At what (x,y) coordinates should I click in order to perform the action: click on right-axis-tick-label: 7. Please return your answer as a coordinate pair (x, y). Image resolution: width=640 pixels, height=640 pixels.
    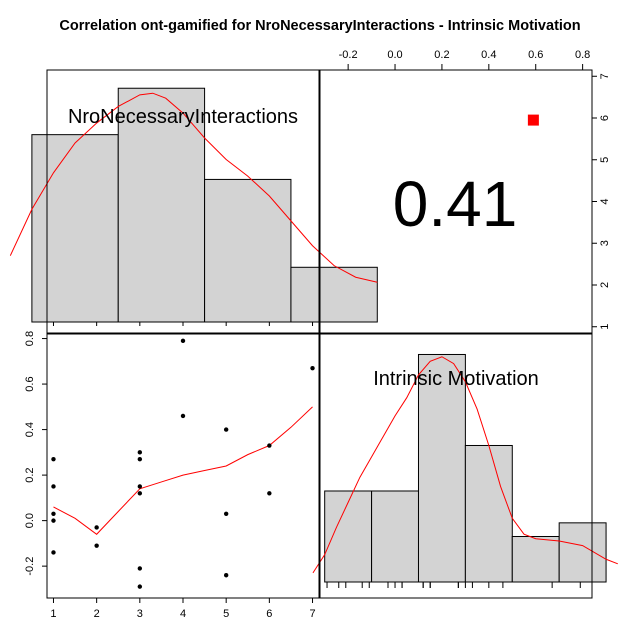
    Looking at the image, I should click on (605, 76).